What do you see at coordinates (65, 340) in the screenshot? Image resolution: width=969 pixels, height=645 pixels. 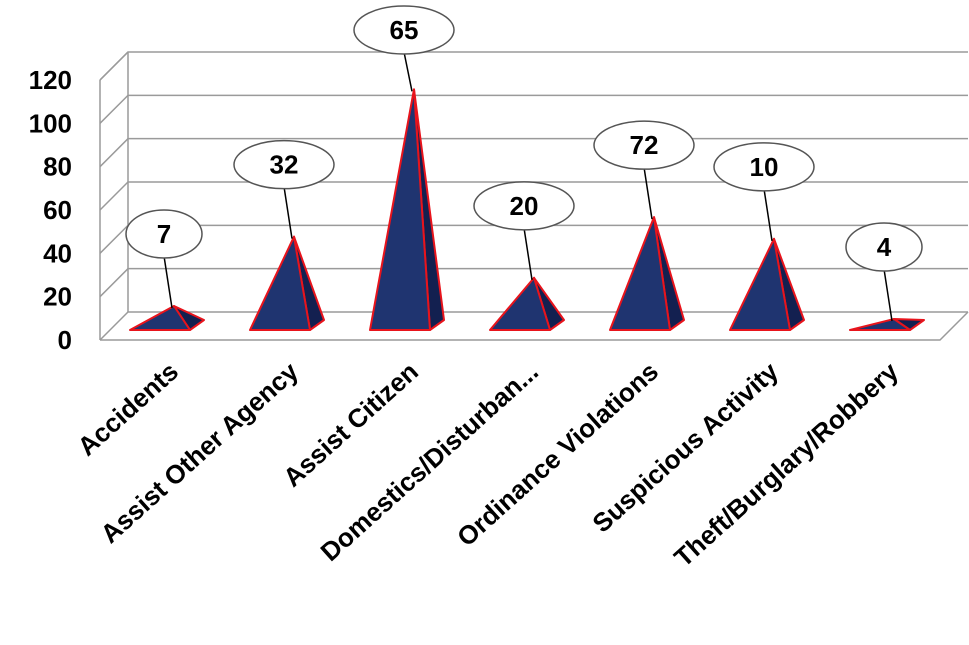 I see `y-tick-label: 0` at bounding box center [65, 340].